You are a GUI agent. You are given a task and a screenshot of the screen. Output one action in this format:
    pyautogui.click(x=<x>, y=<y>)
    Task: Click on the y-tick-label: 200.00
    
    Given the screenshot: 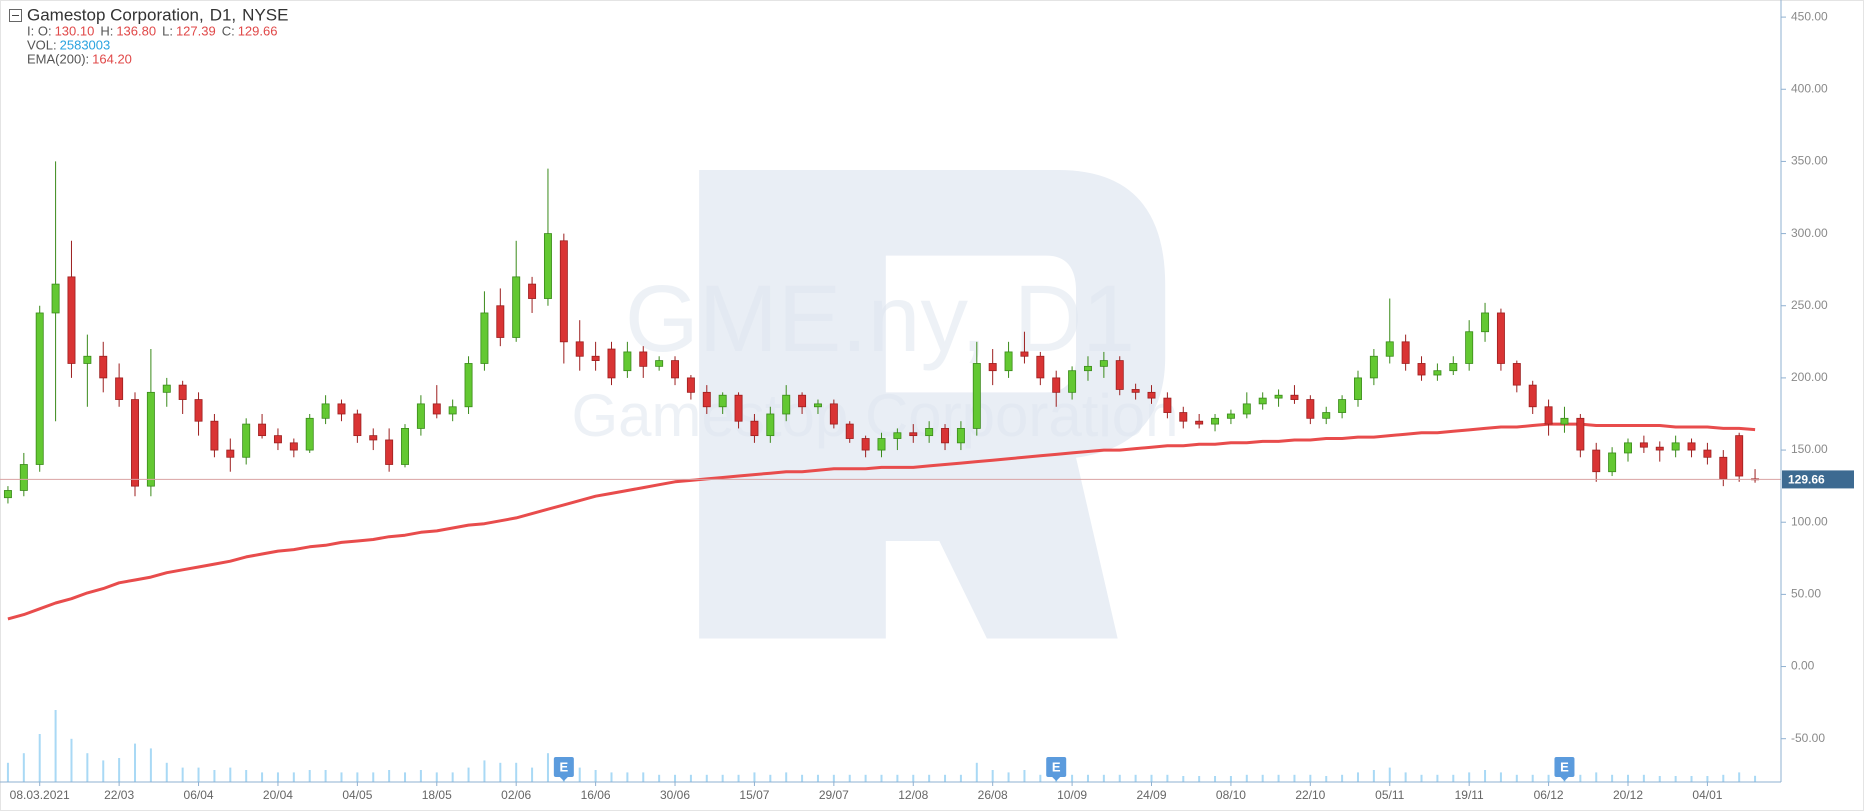 What is the action you would take?
    pyautogui.click(x=1809, y=377)
    